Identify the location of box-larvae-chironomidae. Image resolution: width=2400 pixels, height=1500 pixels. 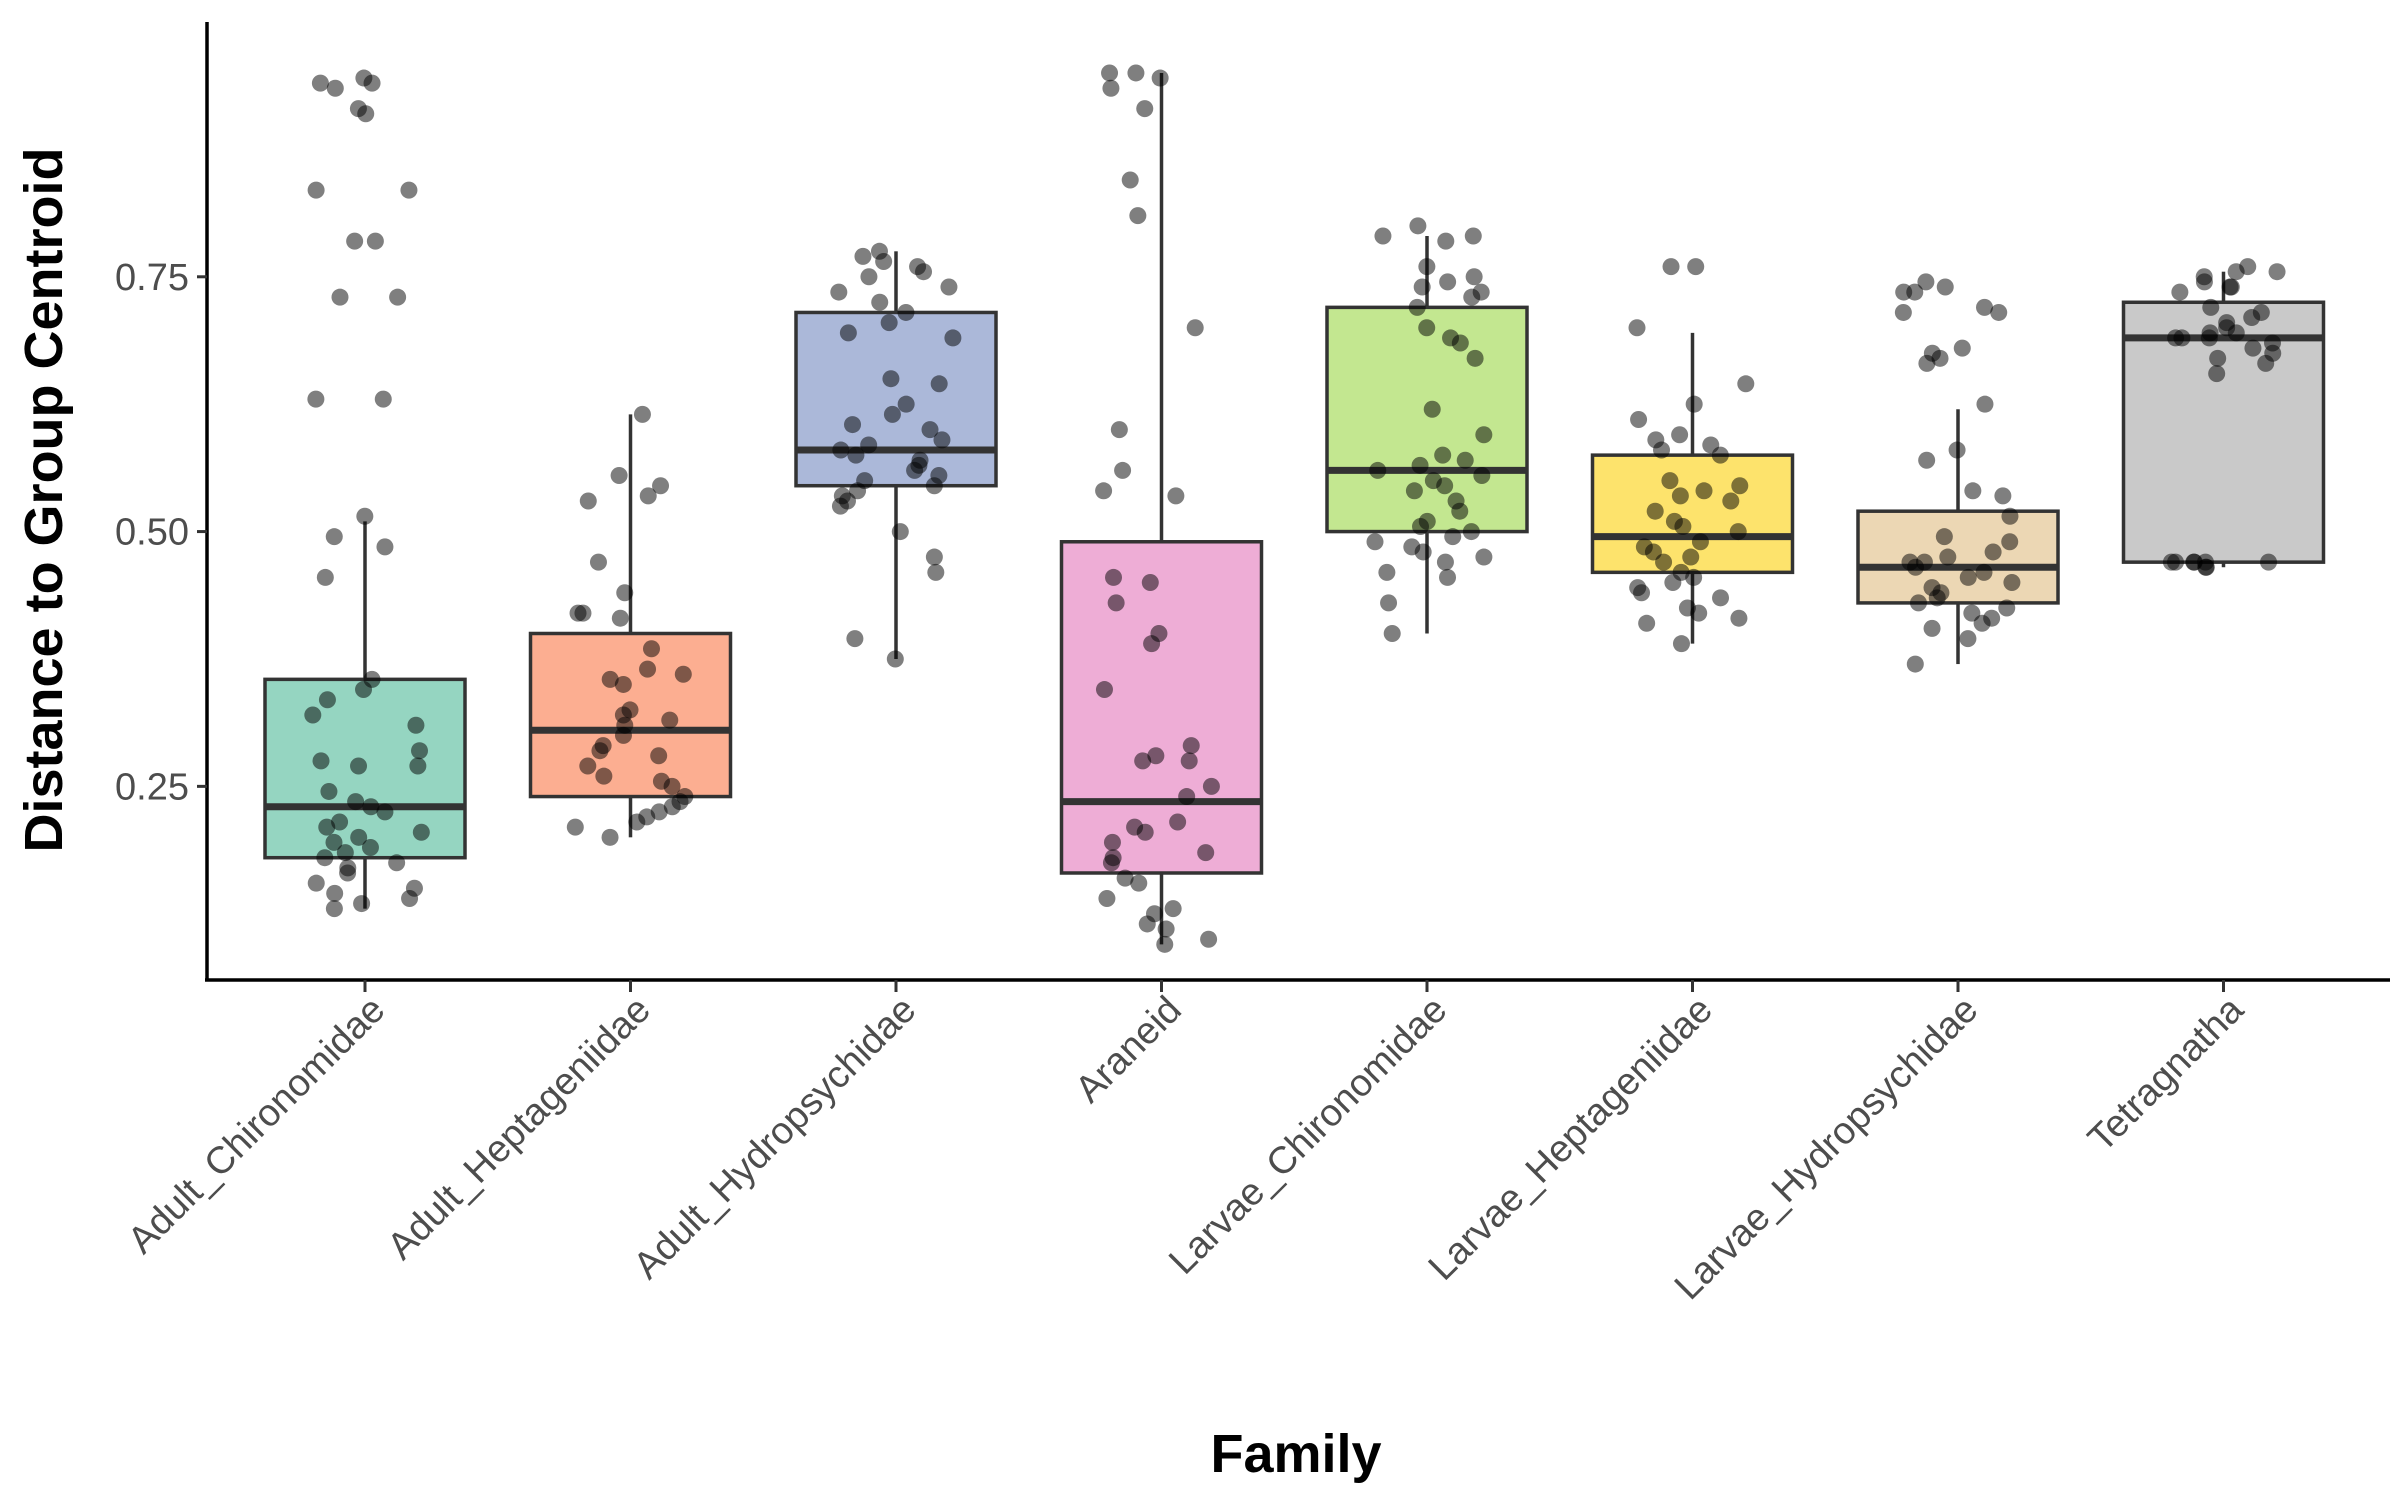
(1427, 435).